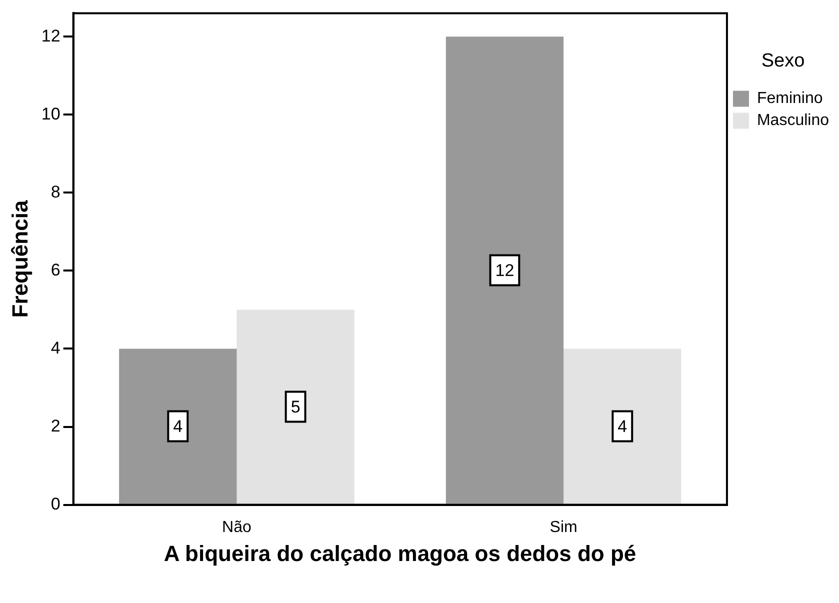 This screenshot has width=839, height=603. I want to click on legend-title: Sexo, so click(783, 61).